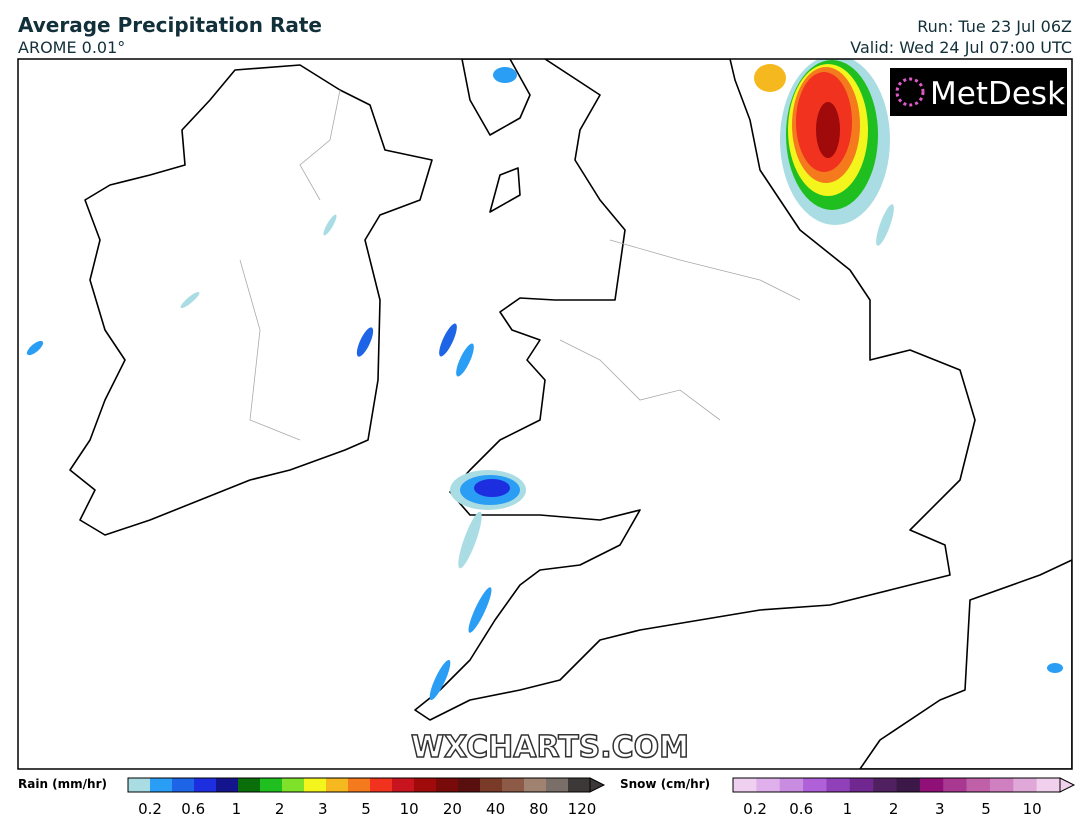 The image size is (1089, 835). Describe the element at coordinates (452, 809) in the screenshot. I see `rain-tick-label: 20` at that location.